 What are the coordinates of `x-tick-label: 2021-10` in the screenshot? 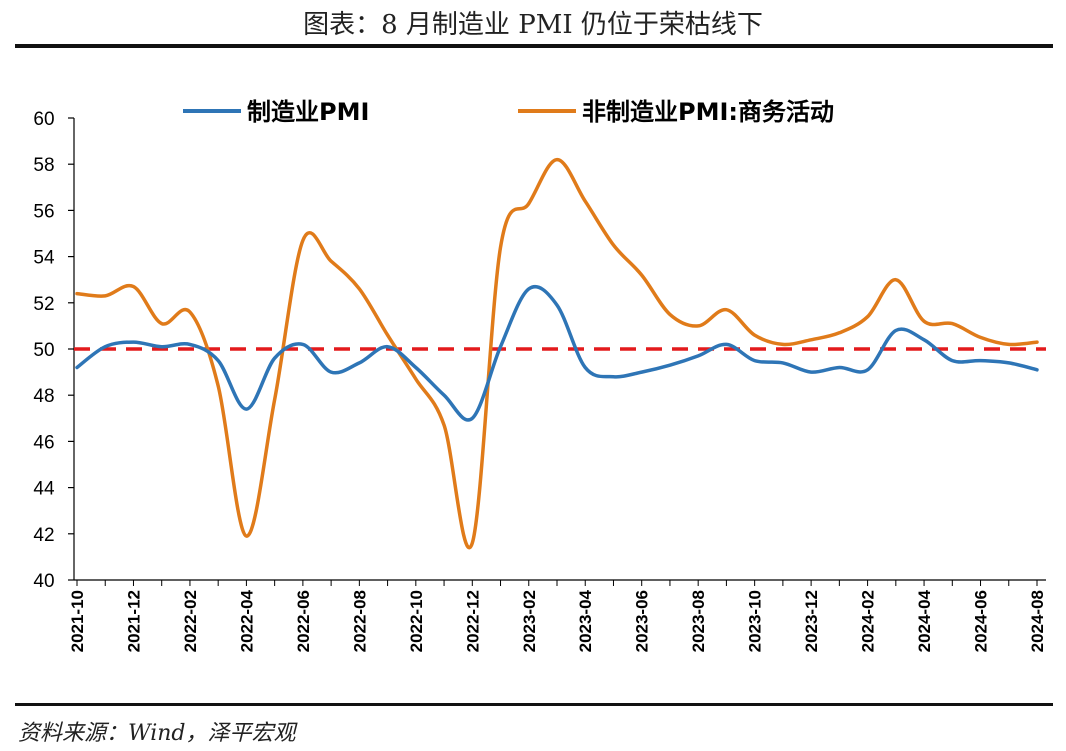 It's located at (77, 621).